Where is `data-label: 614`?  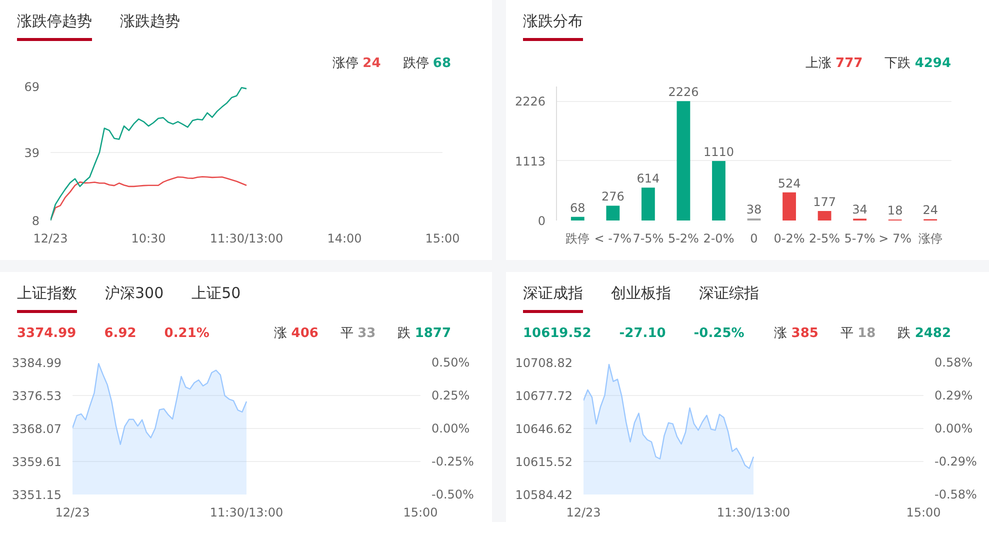 data-label: 614 is located at coordinates (648, 179).